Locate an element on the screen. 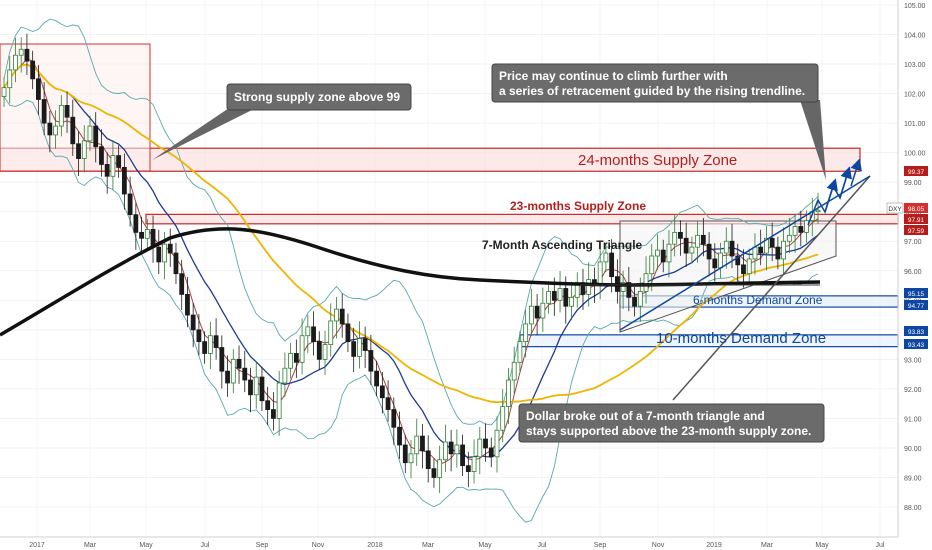 This screenshot has height=550, width=932. price-badge-label: 97.59 is located at coordinates (916, 231).